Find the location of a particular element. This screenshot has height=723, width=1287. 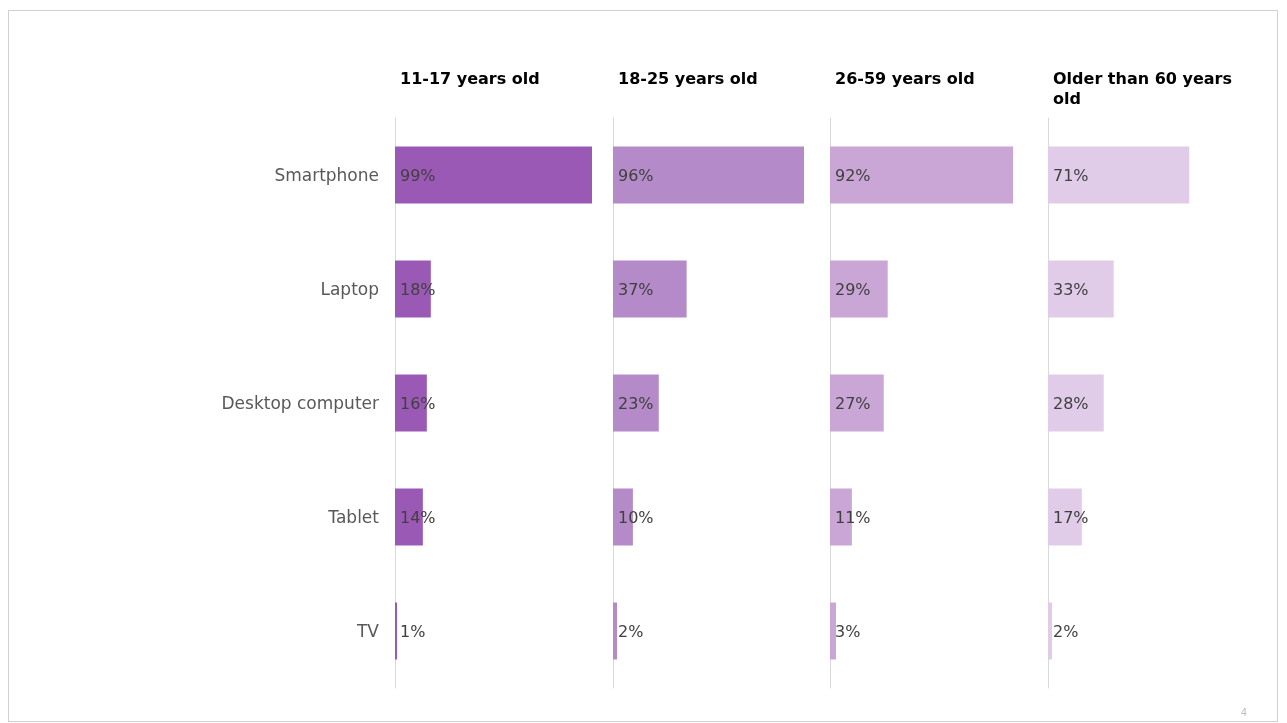

chart-title: Older than 60 years old is located at coordinates (1145, 88).